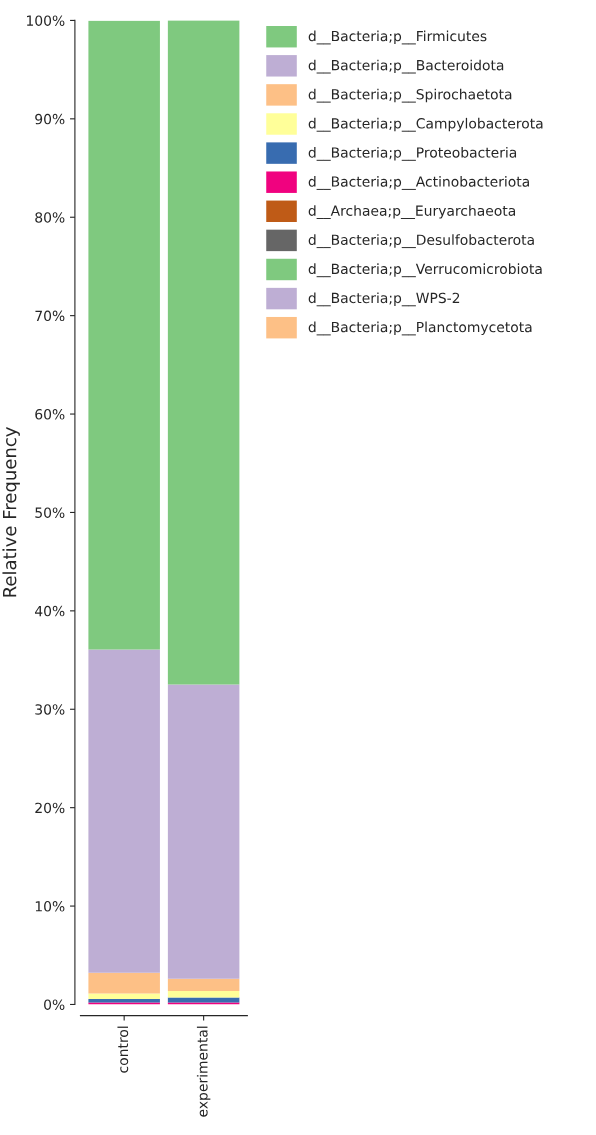 The image size is (596, 1135). What do you see at coordinates (420, 328) in the screenshot?
I see `legend-label: d__Bacteria;p__Planctomycetota` at bounding box center [420, 328].